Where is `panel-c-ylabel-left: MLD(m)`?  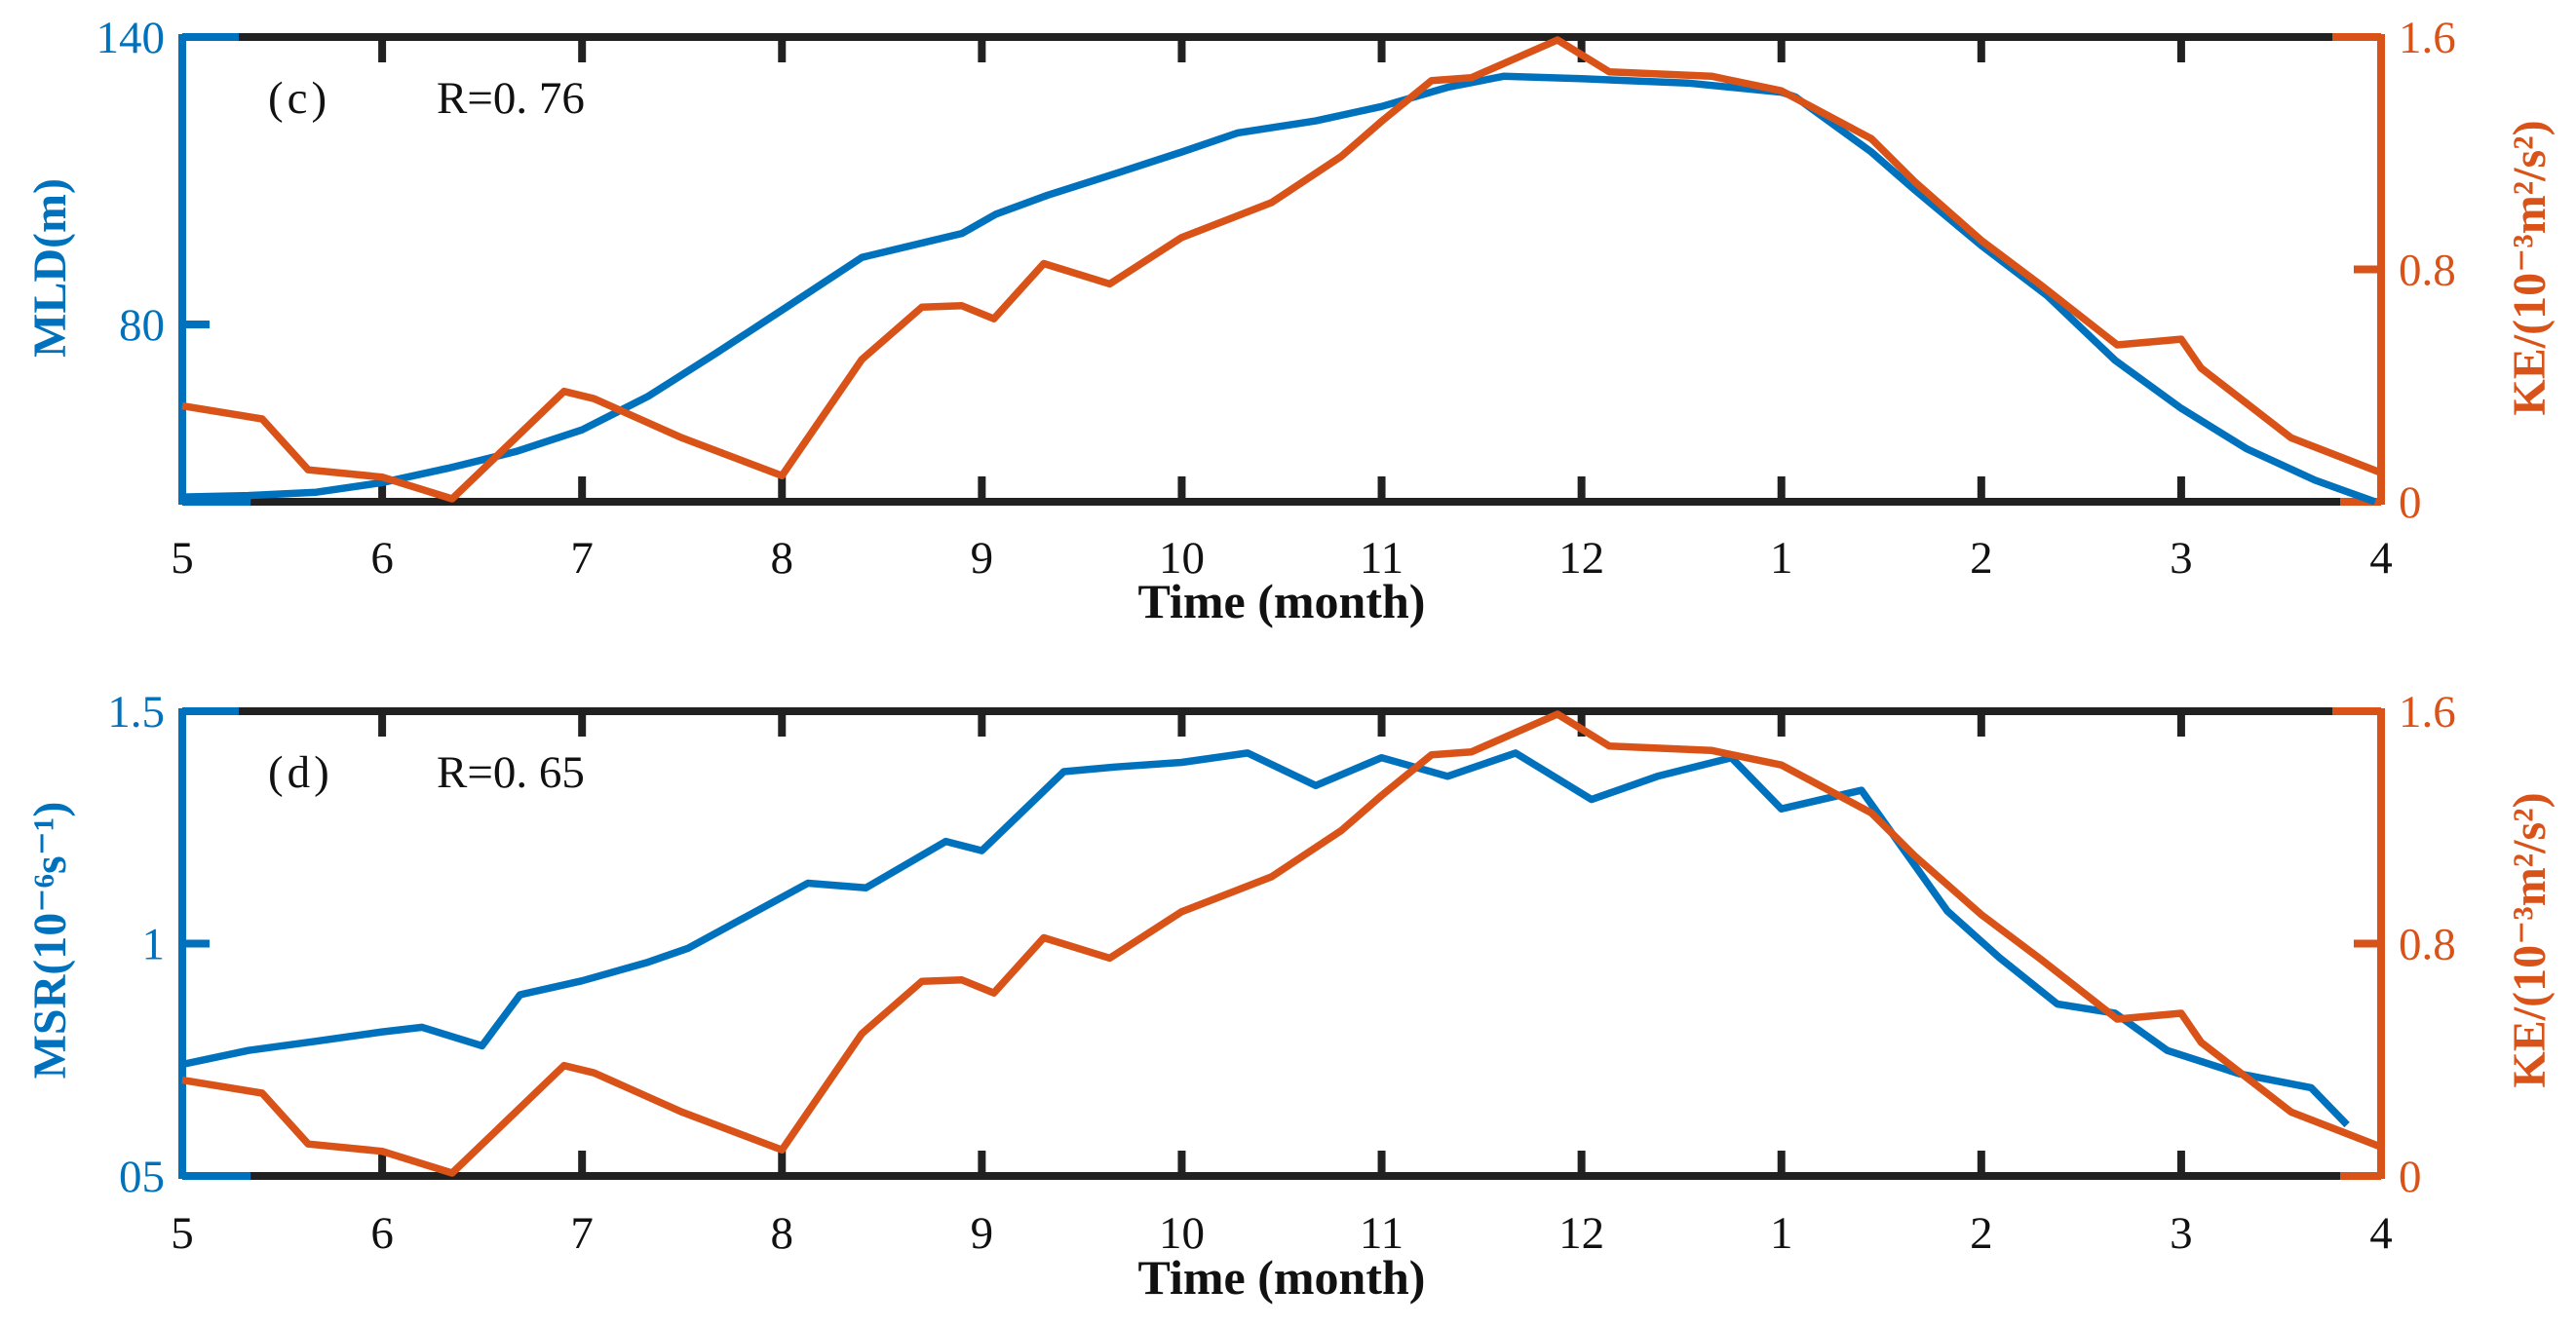 panel-c-ylabel-left: MLD(m) is located at coordinates (50, 268).